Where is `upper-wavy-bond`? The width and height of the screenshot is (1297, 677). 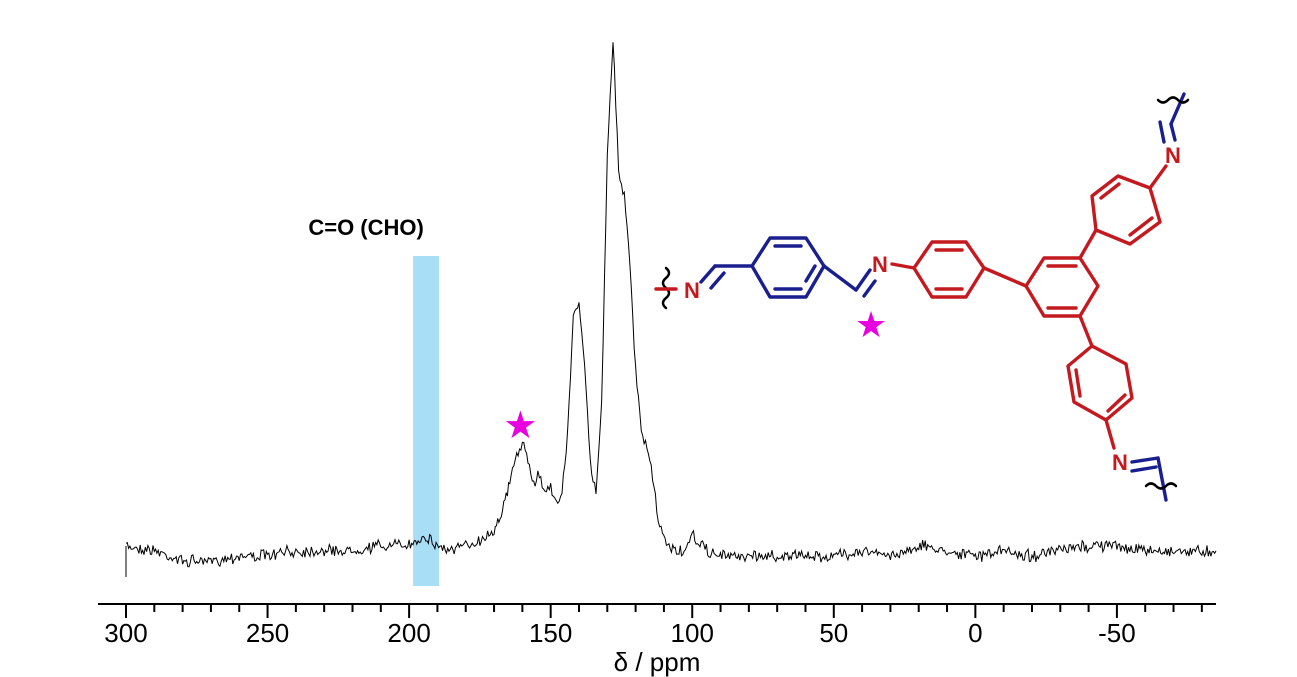
upper-wavy-bond is located at coordinates (1173, 100).